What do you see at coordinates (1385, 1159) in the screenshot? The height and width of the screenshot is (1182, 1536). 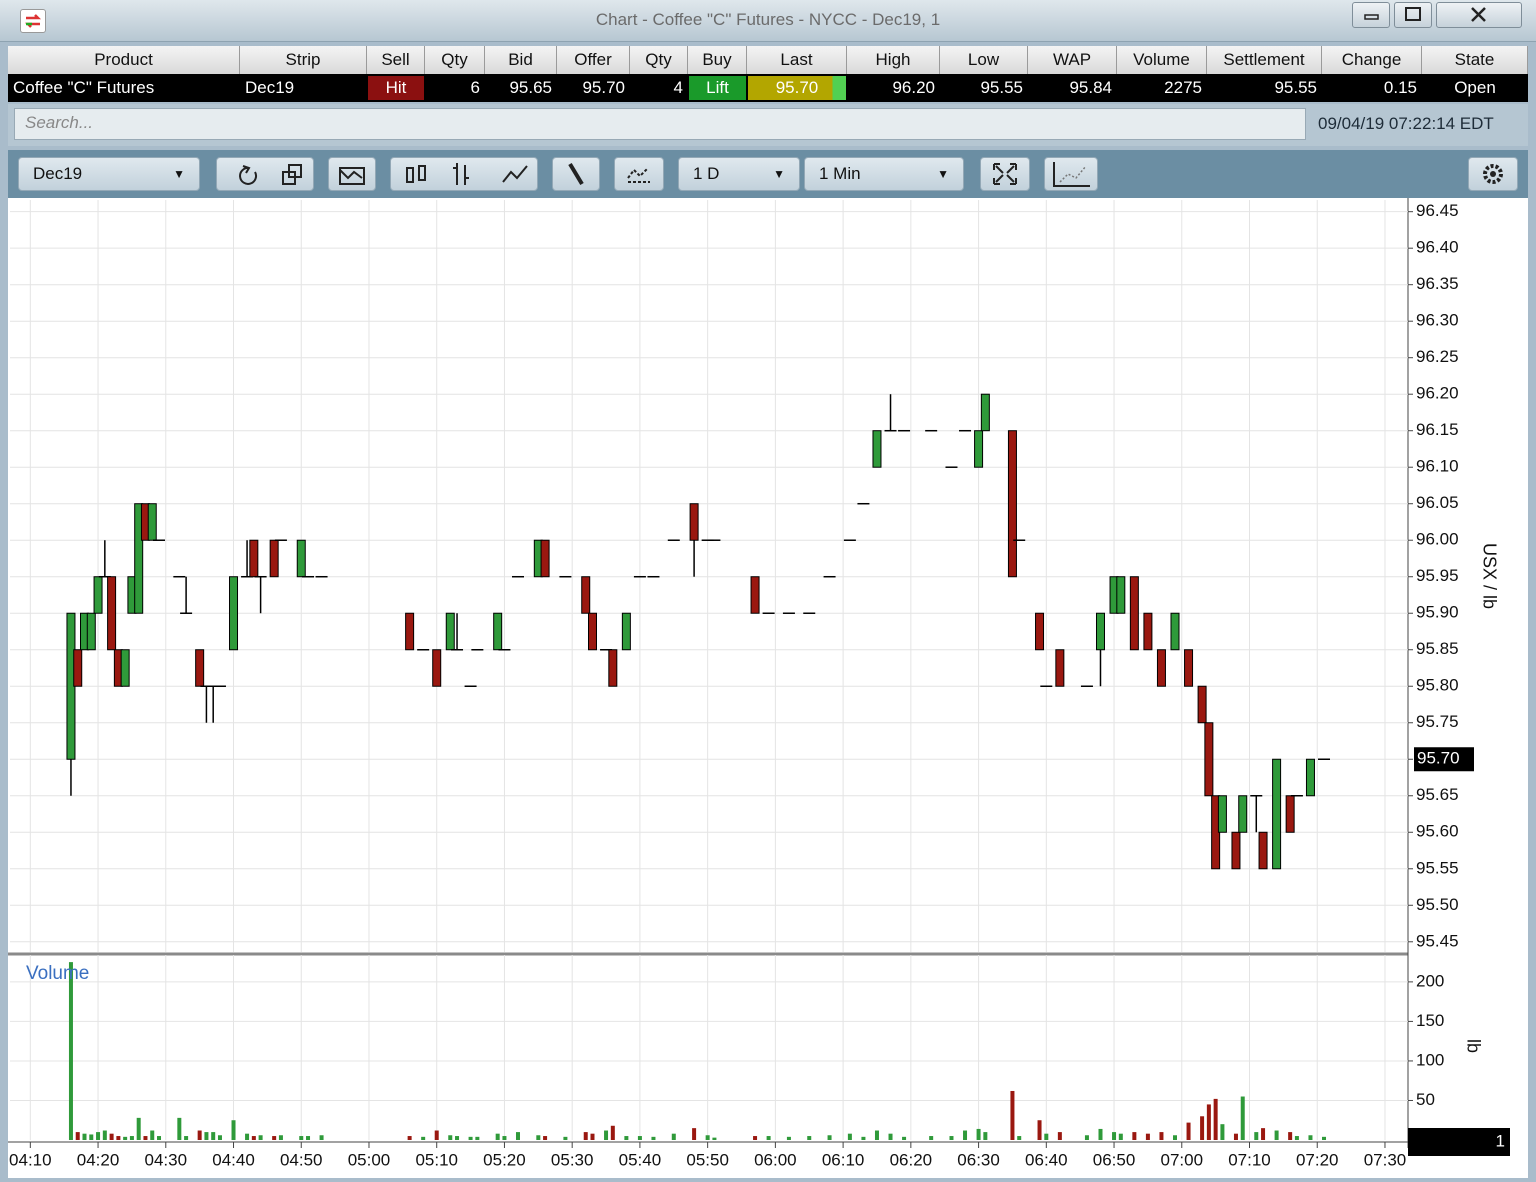 I see `x-tick-label: 07:30` at bounding box center [1385, 1159].